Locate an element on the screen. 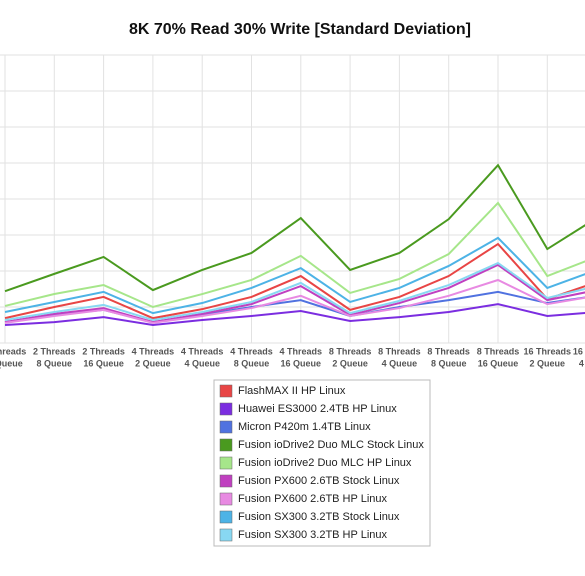  legend-label: Fusion PX600 2.6TB Stock Linux is located at coordinates (319, 481).